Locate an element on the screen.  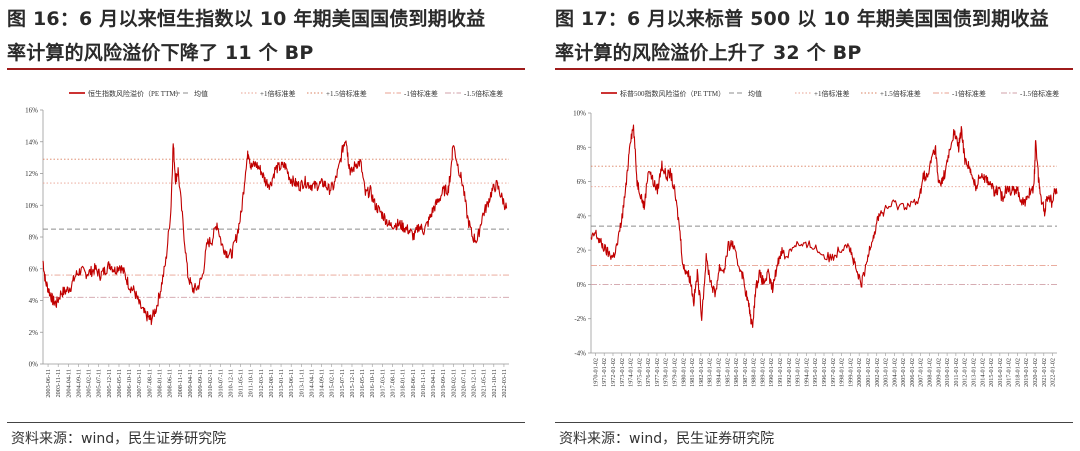
legend-label: 恒生指数风险溢价（PE TTM） is located at coordinates (135, 93).